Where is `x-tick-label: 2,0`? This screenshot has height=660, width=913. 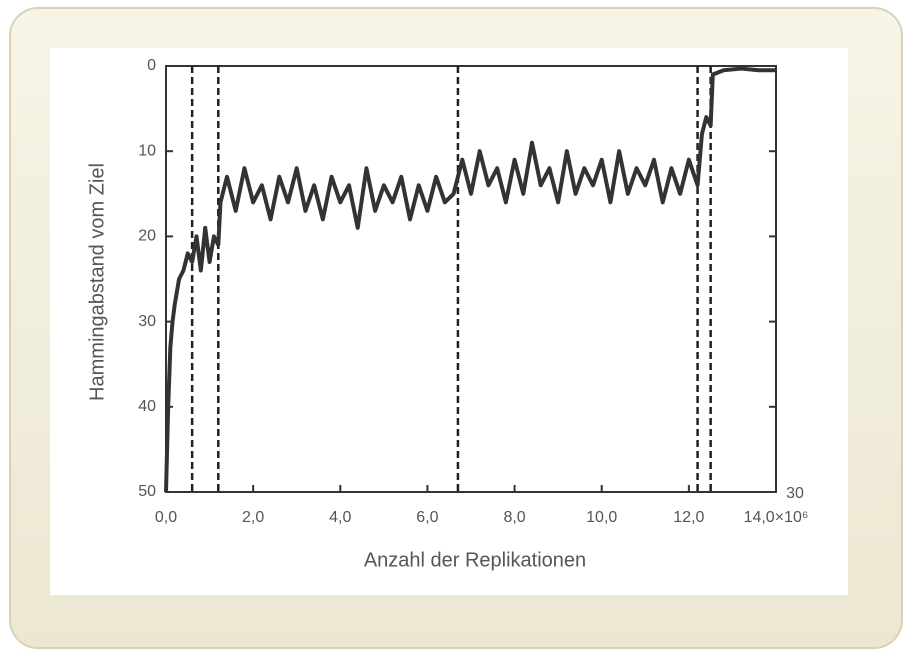
x-tick-label: 2,0 is located at coordinates (253, 517).